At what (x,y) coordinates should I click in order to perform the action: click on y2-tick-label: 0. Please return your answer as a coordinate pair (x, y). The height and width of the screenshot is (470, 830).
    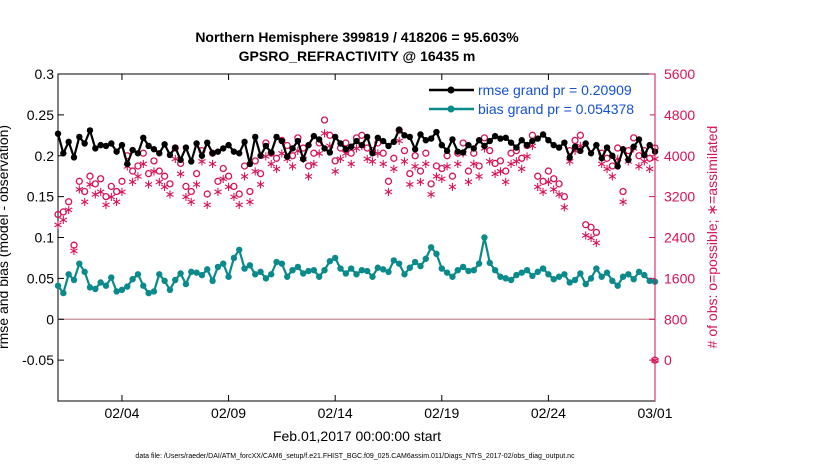
    Looking at the image, I should click on (668, 360).